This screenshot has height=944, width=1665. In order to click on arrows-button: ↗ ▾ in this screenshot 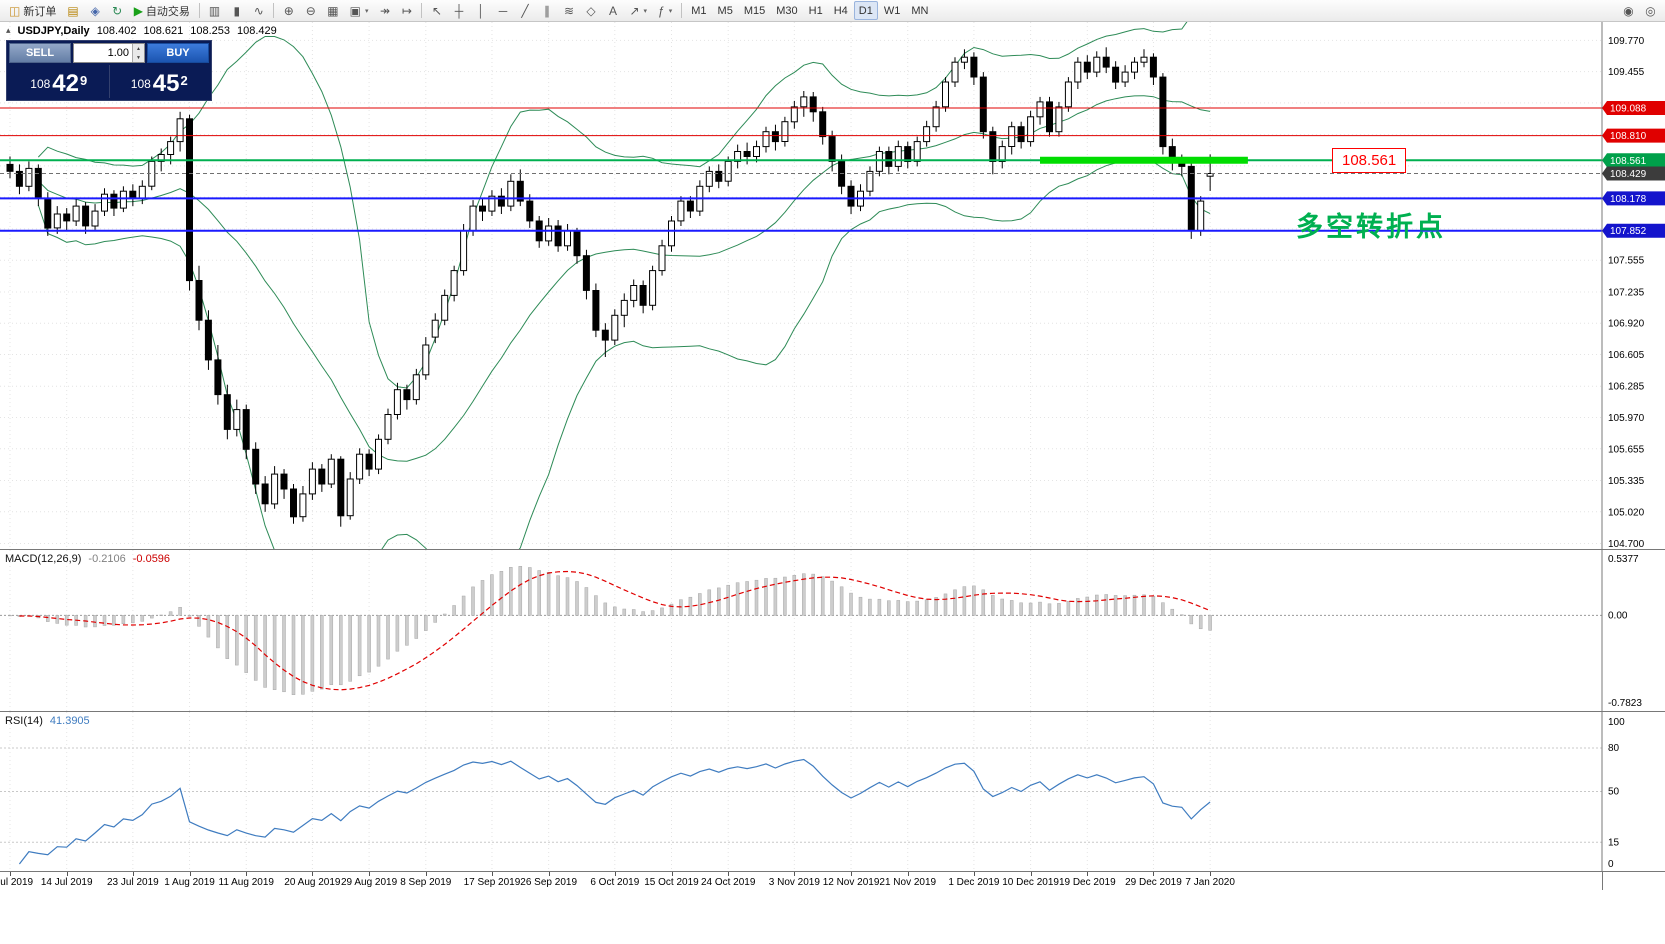, I will do `click(638, 10)`.